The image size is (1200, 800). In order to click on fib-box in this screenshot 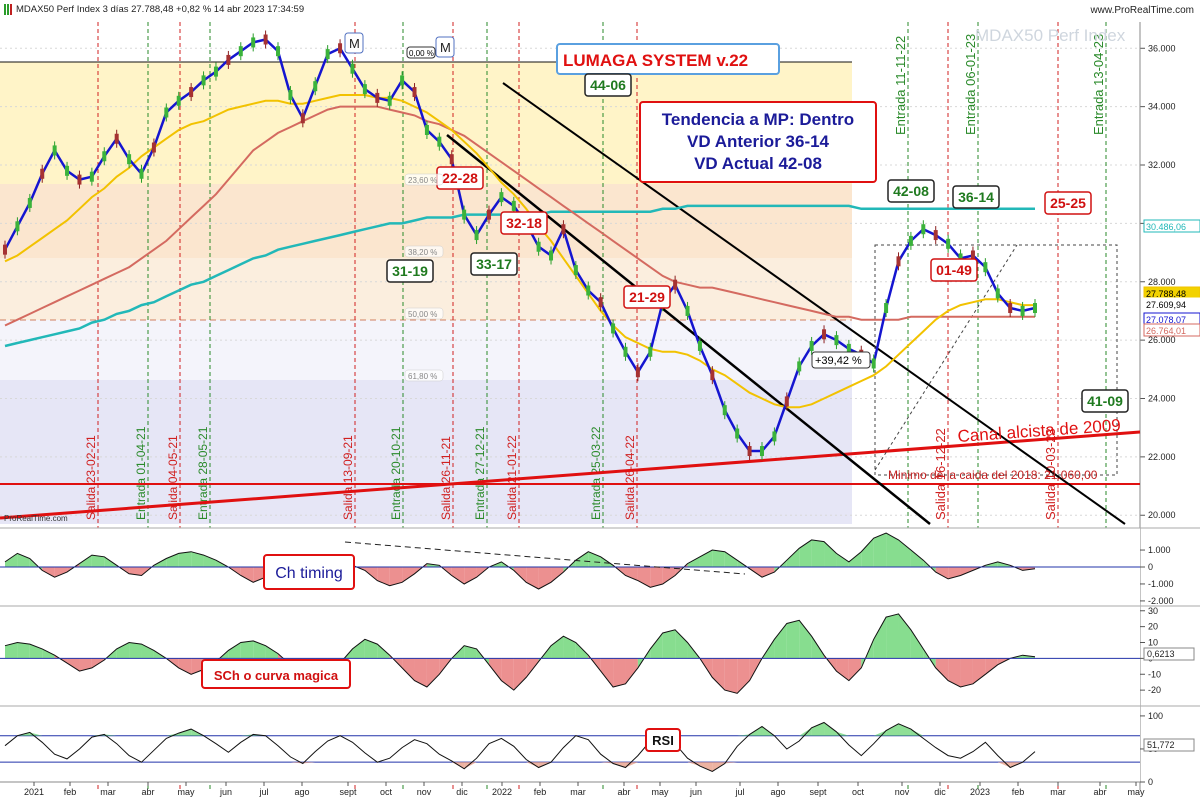, I will do `click(424, 375)`.